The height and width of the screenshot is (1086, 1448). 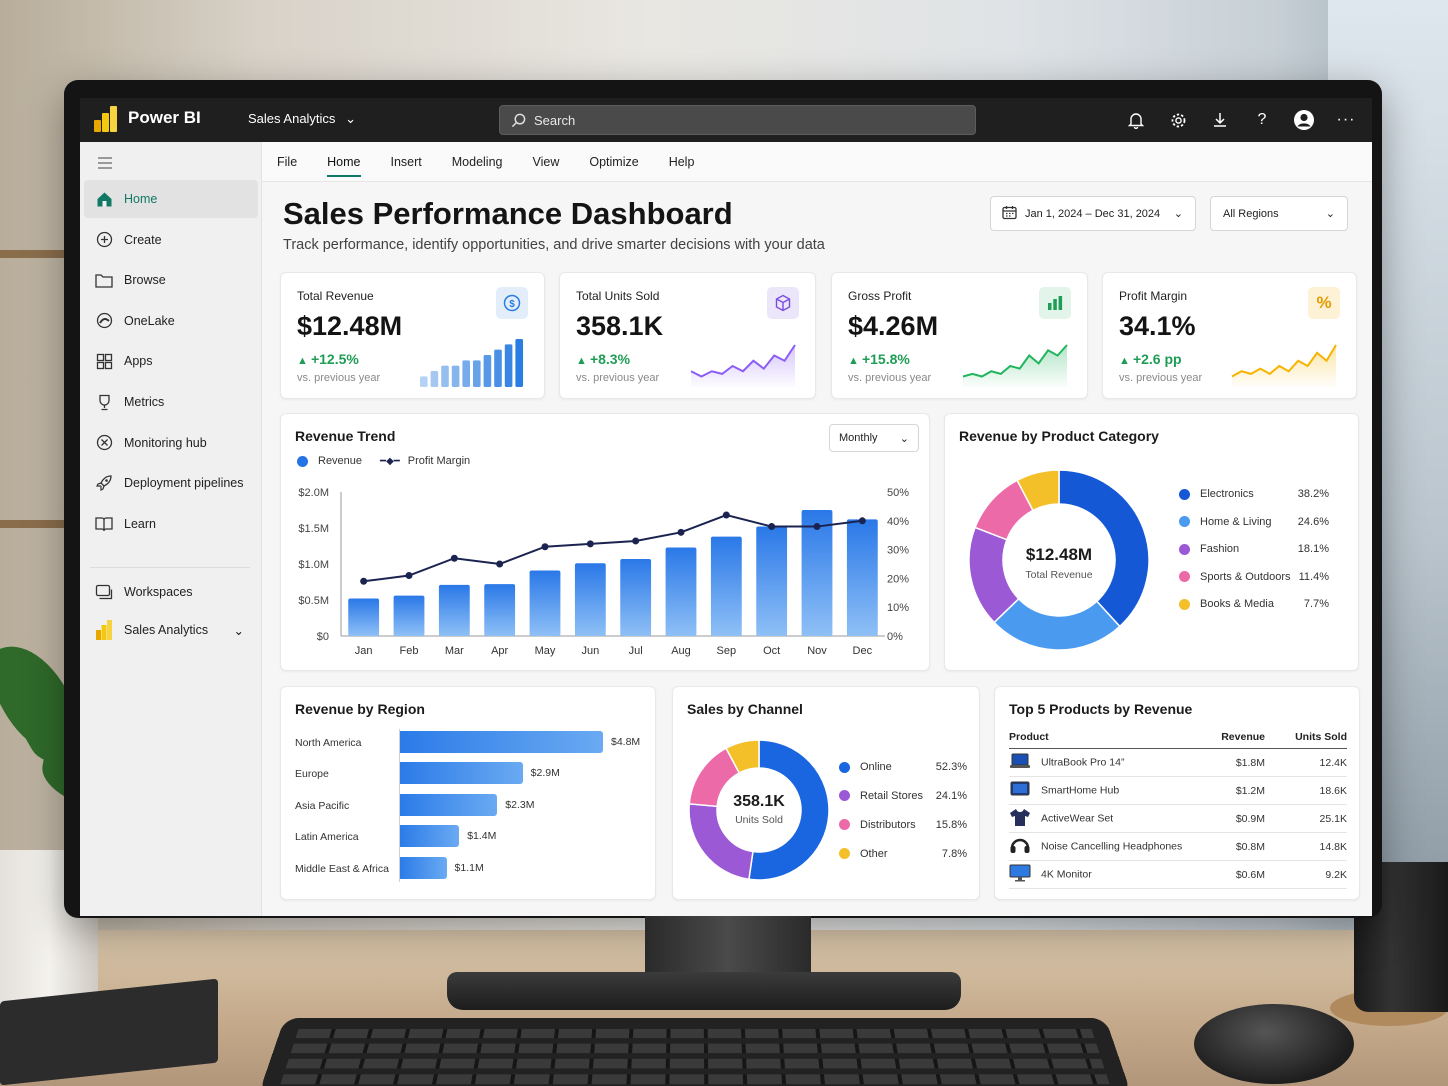 What do you see at coordinates (322, 806) in the screenshot?
I see `region-label: Asia Pacific` at bounding box center [322, 806].